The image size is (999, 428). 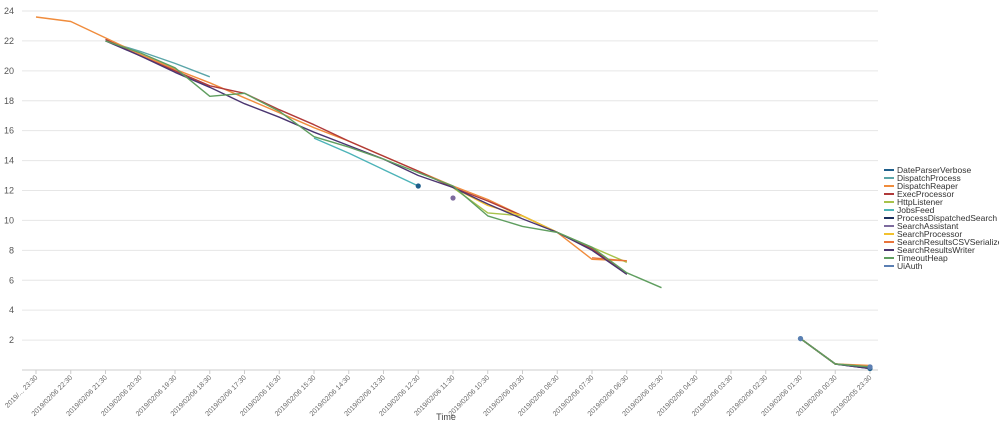 What do you see at coordinates (934, 170) in the screenshot?
I see `legend-label: DateParserVerbose` at bounding box center [934, 170].